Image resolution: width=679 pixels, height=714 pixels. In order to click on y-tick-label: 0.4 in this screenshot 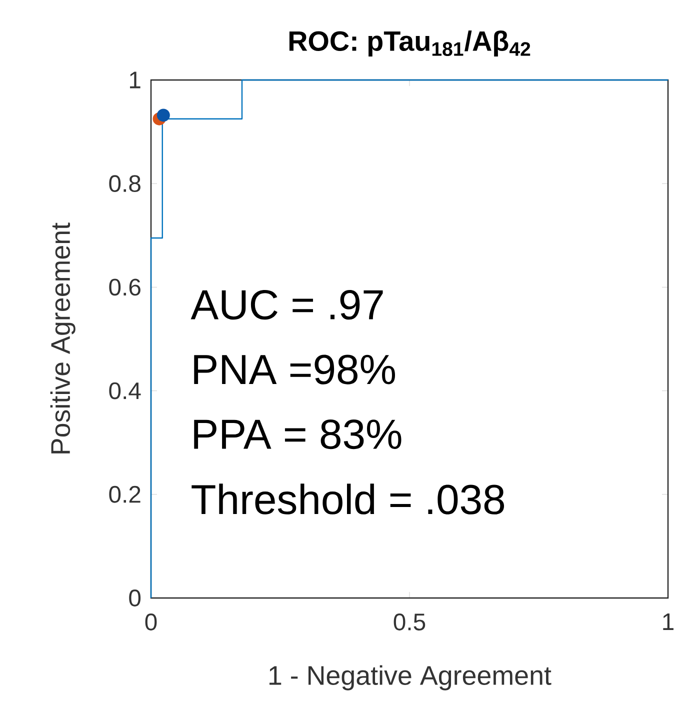, I will do `click(125, 391)`.